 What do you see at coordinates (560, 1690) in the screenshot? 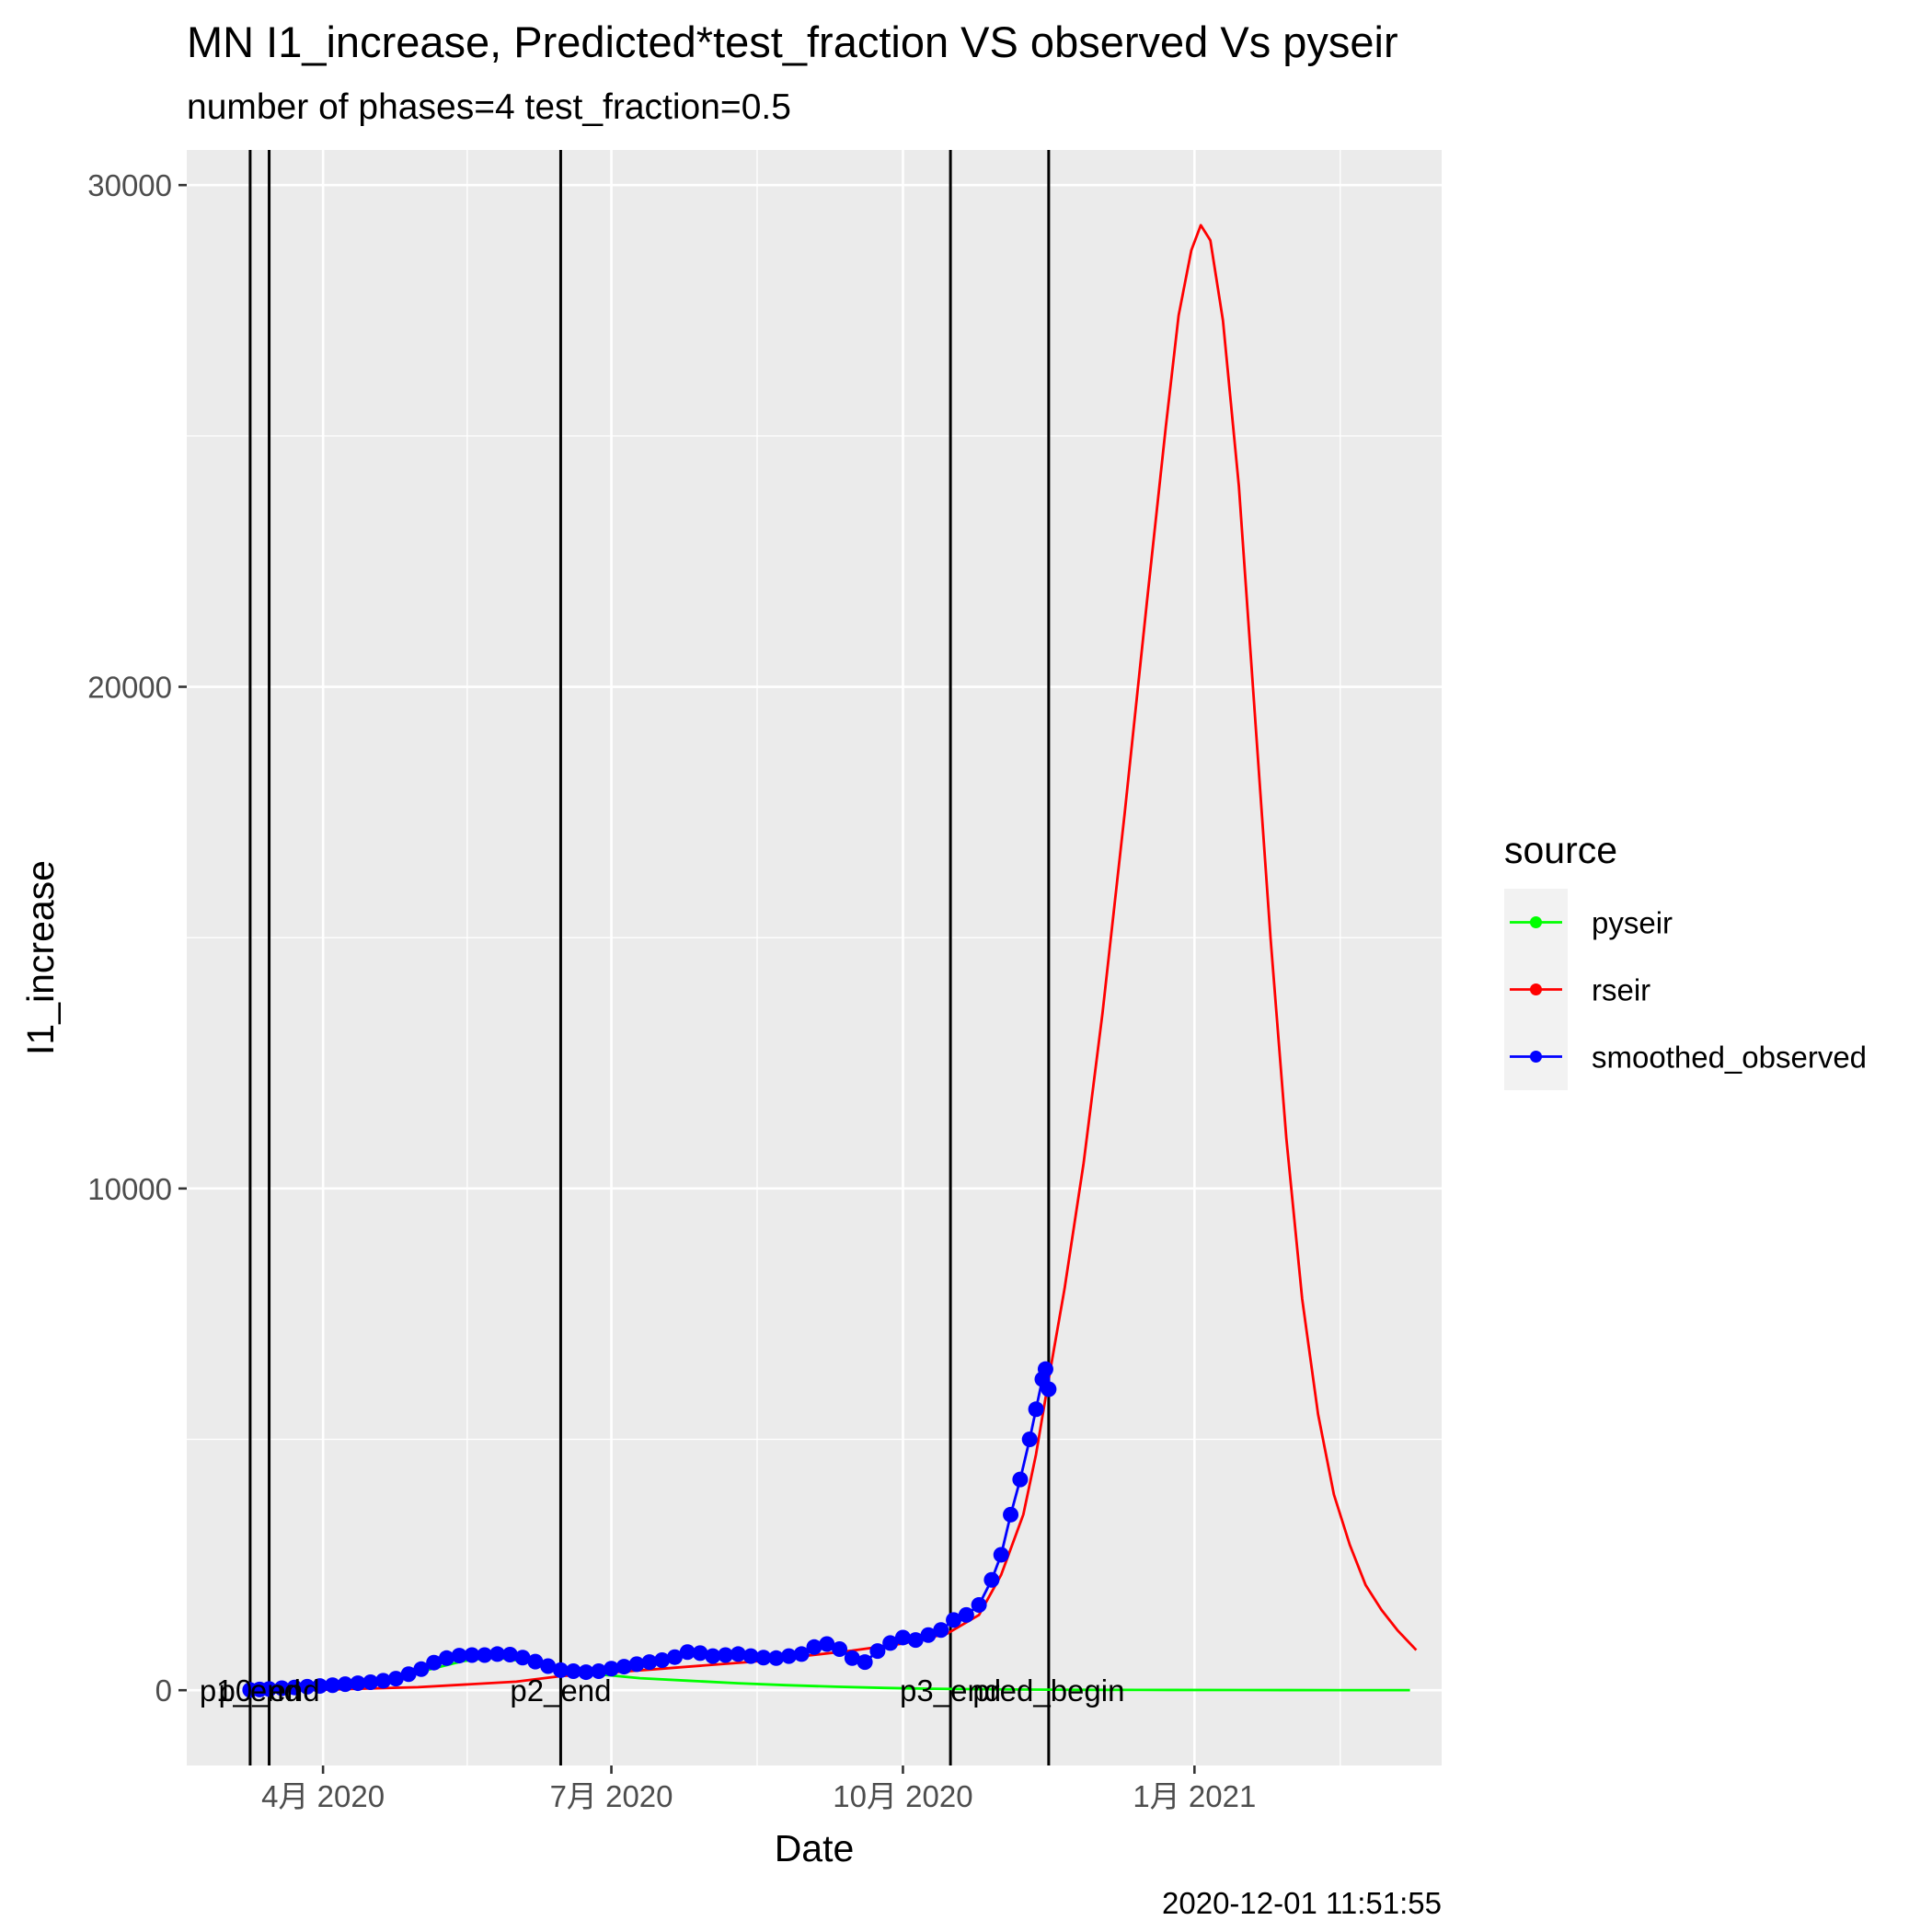
I see `phase-label: p2_end` at bounding box center [560, 1690].